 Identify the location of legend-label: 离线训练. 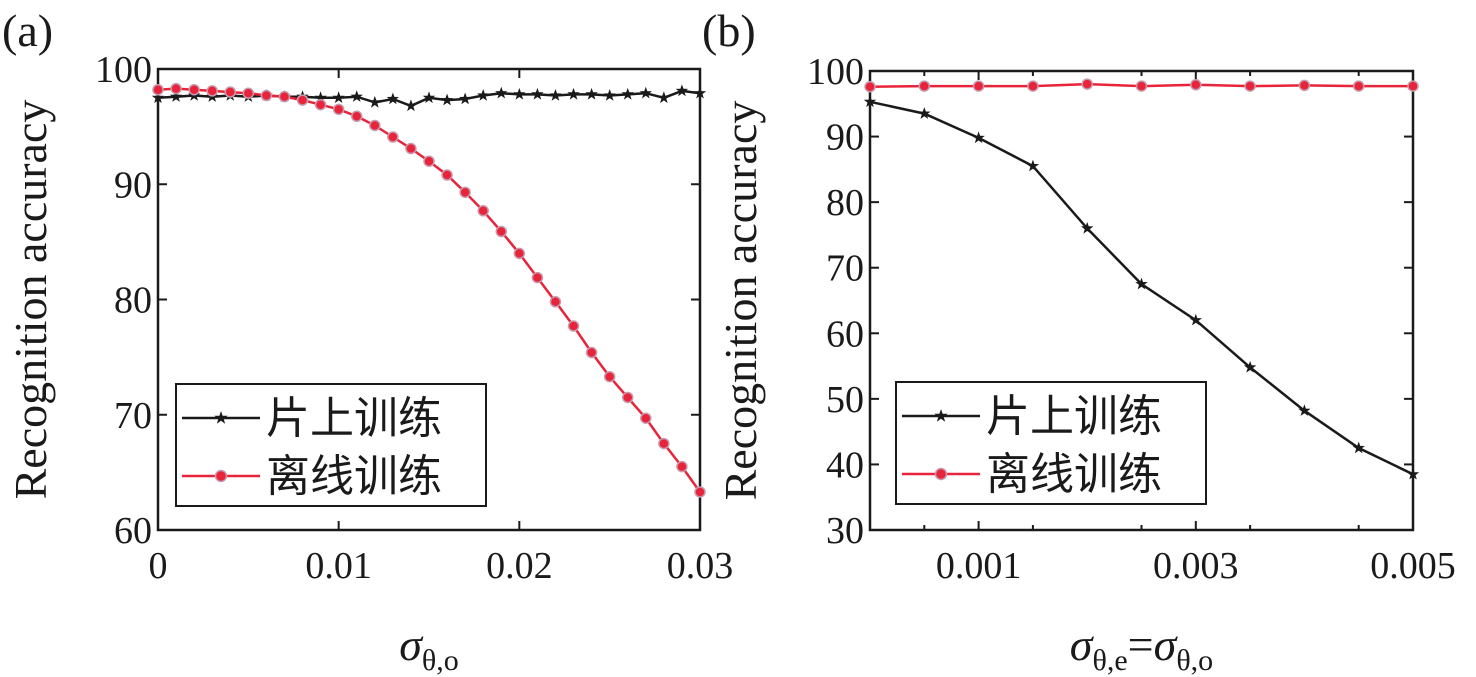
(1074, 474).